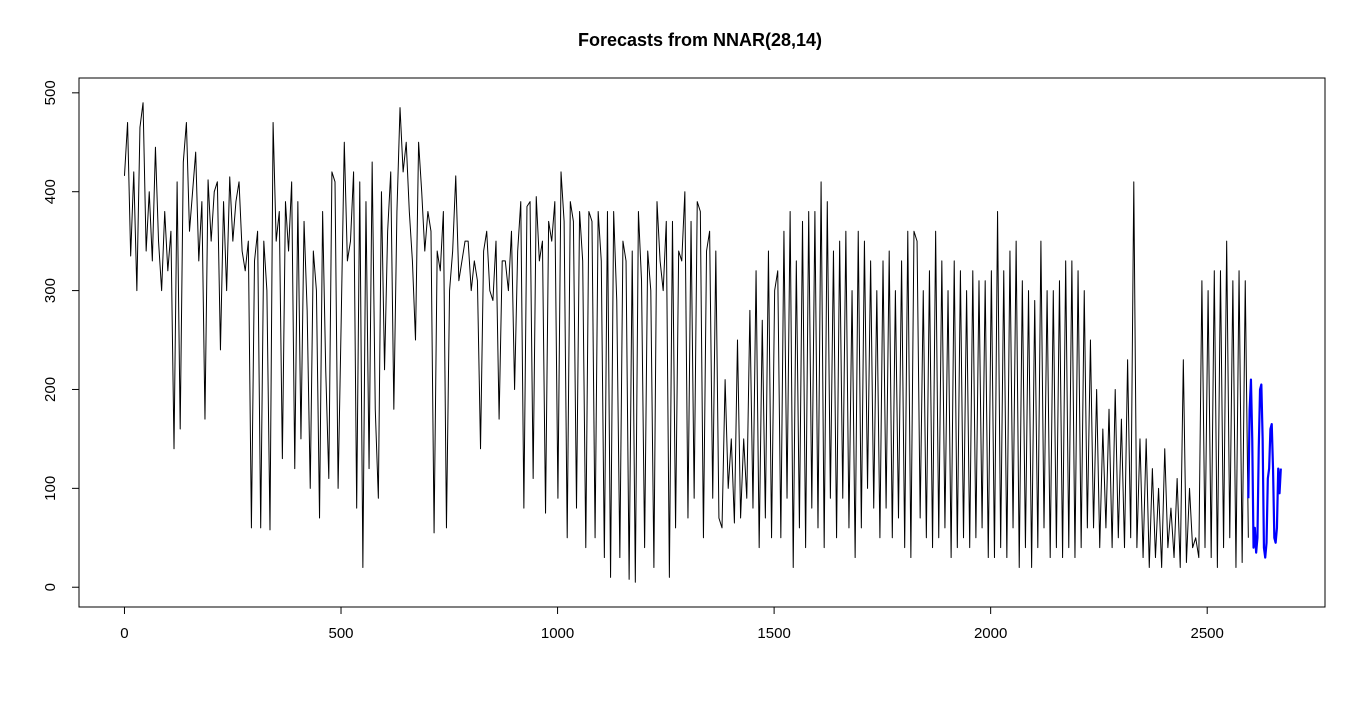 This screenshot has height=705, width=1366. I want to click on x-tick-label: 0, so click(124, 633).